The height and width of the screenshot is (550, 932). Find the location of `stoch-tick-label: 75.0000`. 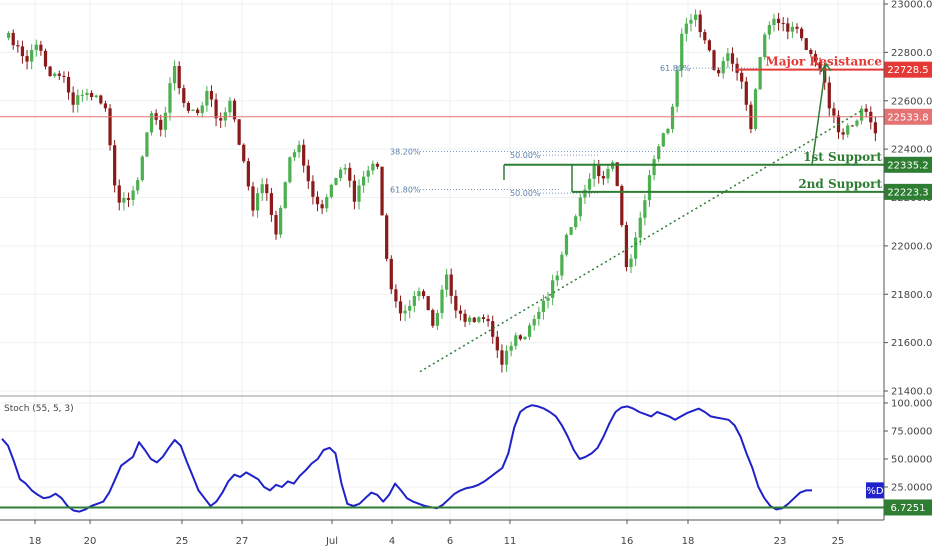

stoch-tick-label: 75.0000 is located at coordinates (911, 432).